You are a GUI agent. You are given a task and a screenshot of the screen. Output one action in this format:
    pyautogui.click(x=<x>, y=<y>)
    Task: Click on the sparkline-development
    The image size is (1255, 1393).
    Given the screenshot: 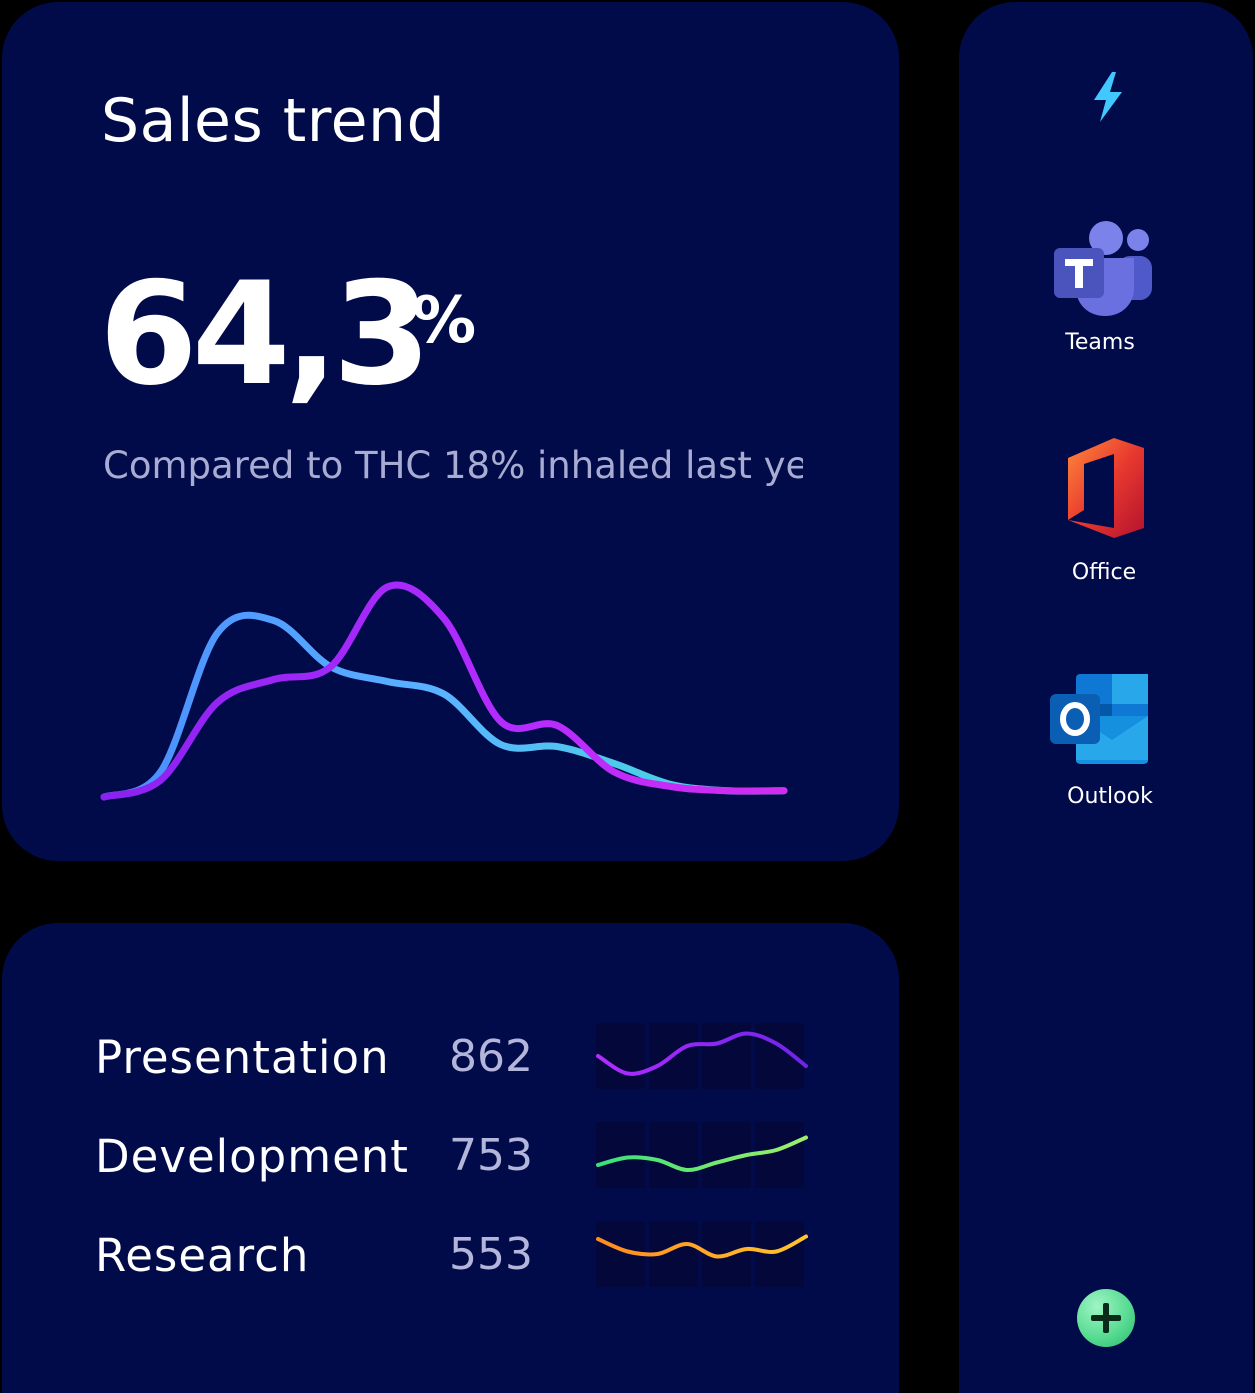 What is the action you would take?
    pyautogui.click(x=702, y=1155)
    